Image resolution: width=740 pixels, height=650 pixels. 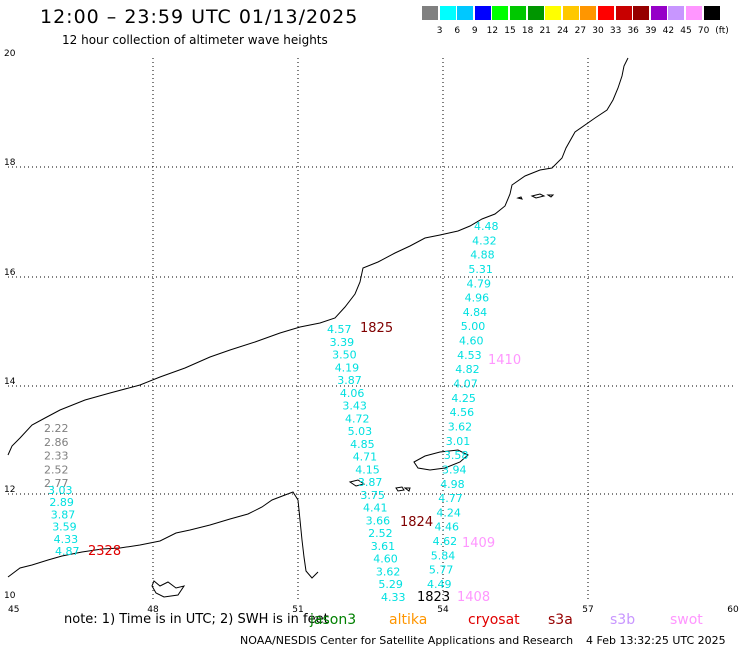 What do you see at coordinates (465, 384) in the screenshot?
I see `wave-height-value: 4.07` at bounding box center [465, 384].